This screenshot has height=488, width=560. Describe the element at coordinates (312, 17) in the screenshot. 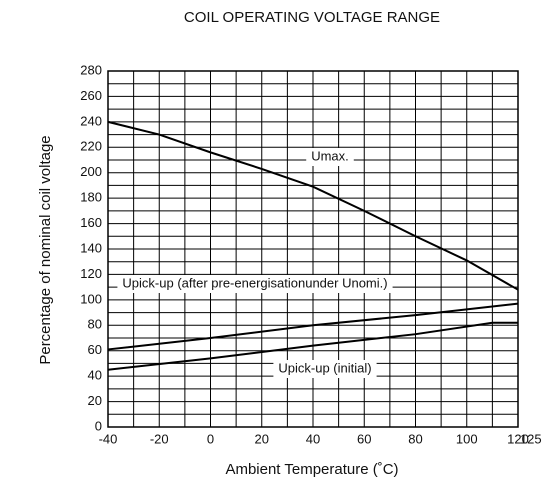

I see `chart-title: COIL OPERATING VOLTAGE RANGE` at that location.